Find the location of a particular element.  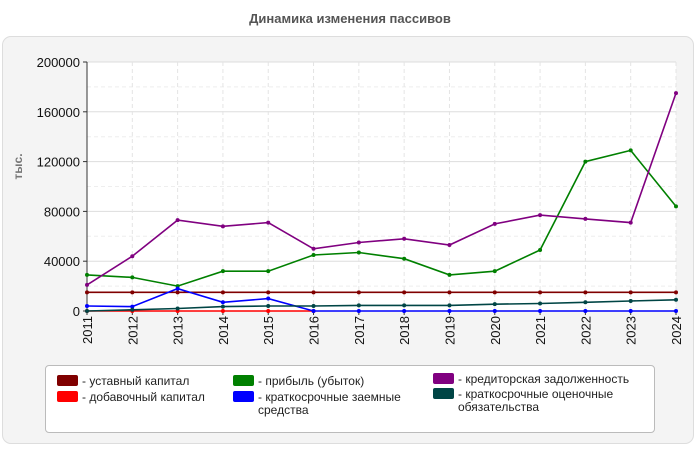

x-tick-label: 2017 is located at coordinates (359, 330).